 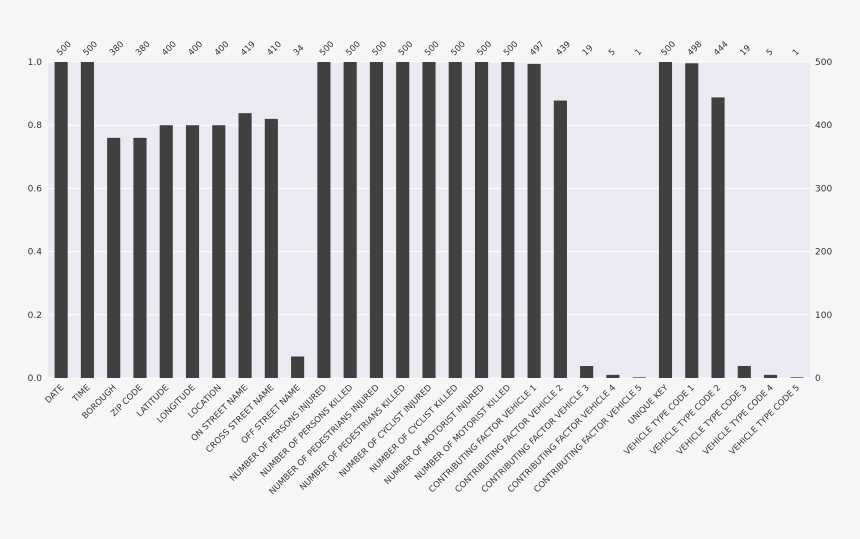 I want to click on category-label: DATE, so click(x=55, y=394).